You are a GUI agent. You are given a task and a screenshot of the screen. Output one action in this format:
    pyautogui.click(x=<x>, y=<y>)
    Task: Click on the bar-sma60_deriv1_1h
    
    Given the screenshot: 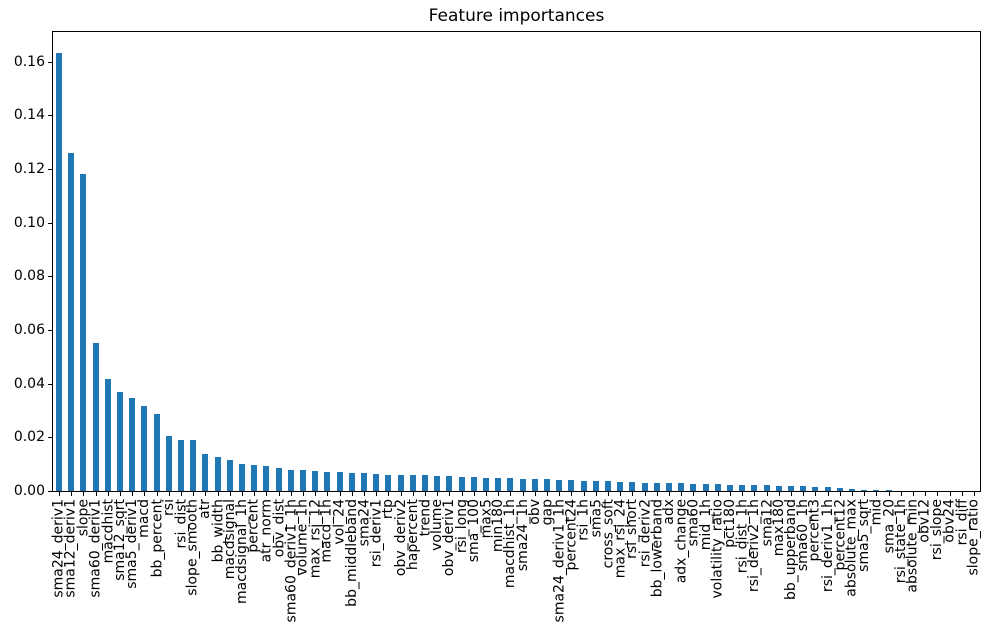 What is the action you would take?
    pyautogui.click(x=291, y=480)
    